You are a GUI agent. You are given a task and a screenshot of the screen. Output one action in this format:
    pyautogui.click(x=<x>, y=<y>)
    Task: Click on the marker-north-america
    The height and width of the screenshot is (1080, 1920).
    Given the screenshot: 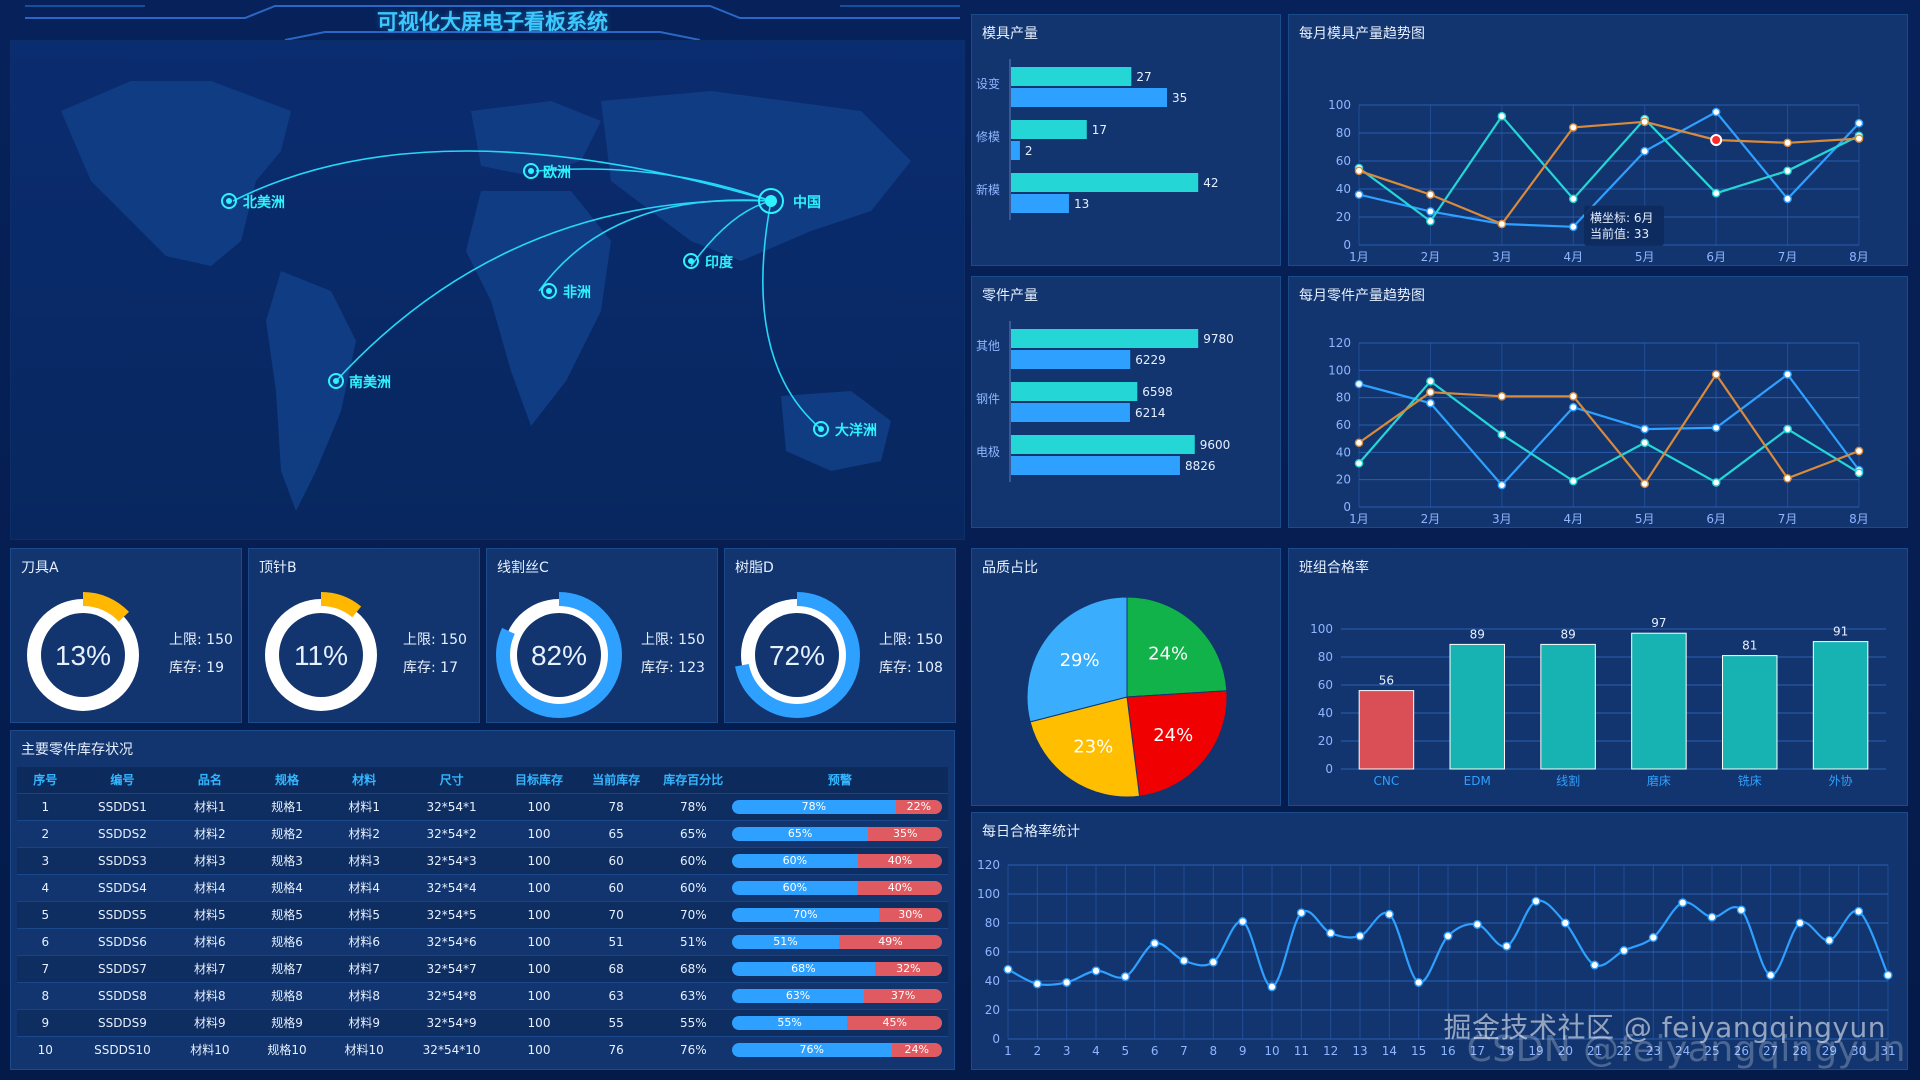 What is the action you would take?
    pyautogui.click(x=229, y=201)
    